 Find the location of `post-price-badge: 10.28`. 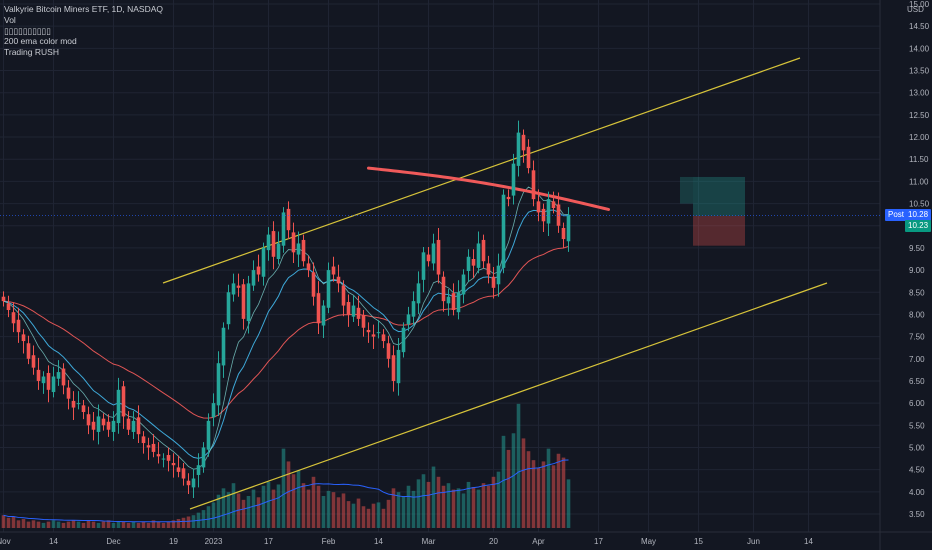

post-price-badge: 10.28 is located at coordinates (918, 215).